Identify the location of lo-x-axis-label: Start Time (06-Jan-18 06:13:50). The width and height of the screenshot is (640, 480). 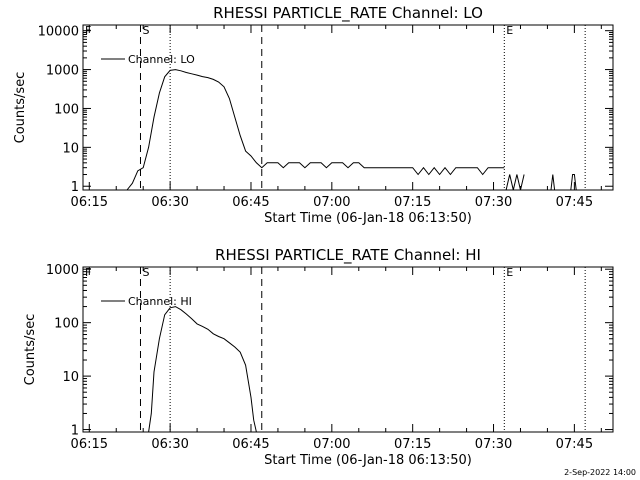
(368, 218).